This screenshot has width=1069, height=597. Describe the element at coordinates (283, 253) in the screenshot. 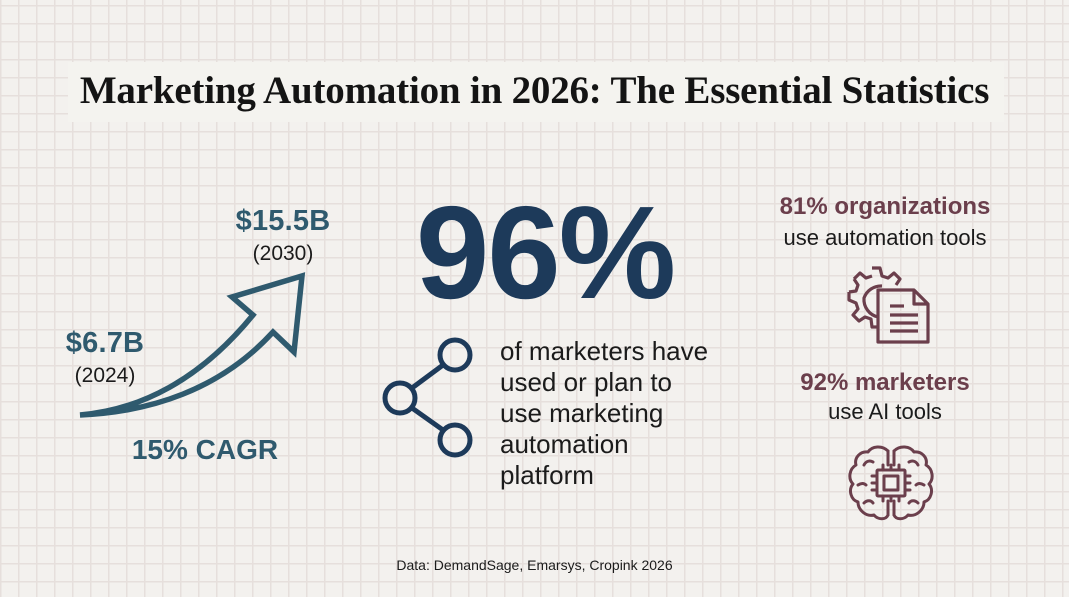

I see `end-year: (2030)` at that location.